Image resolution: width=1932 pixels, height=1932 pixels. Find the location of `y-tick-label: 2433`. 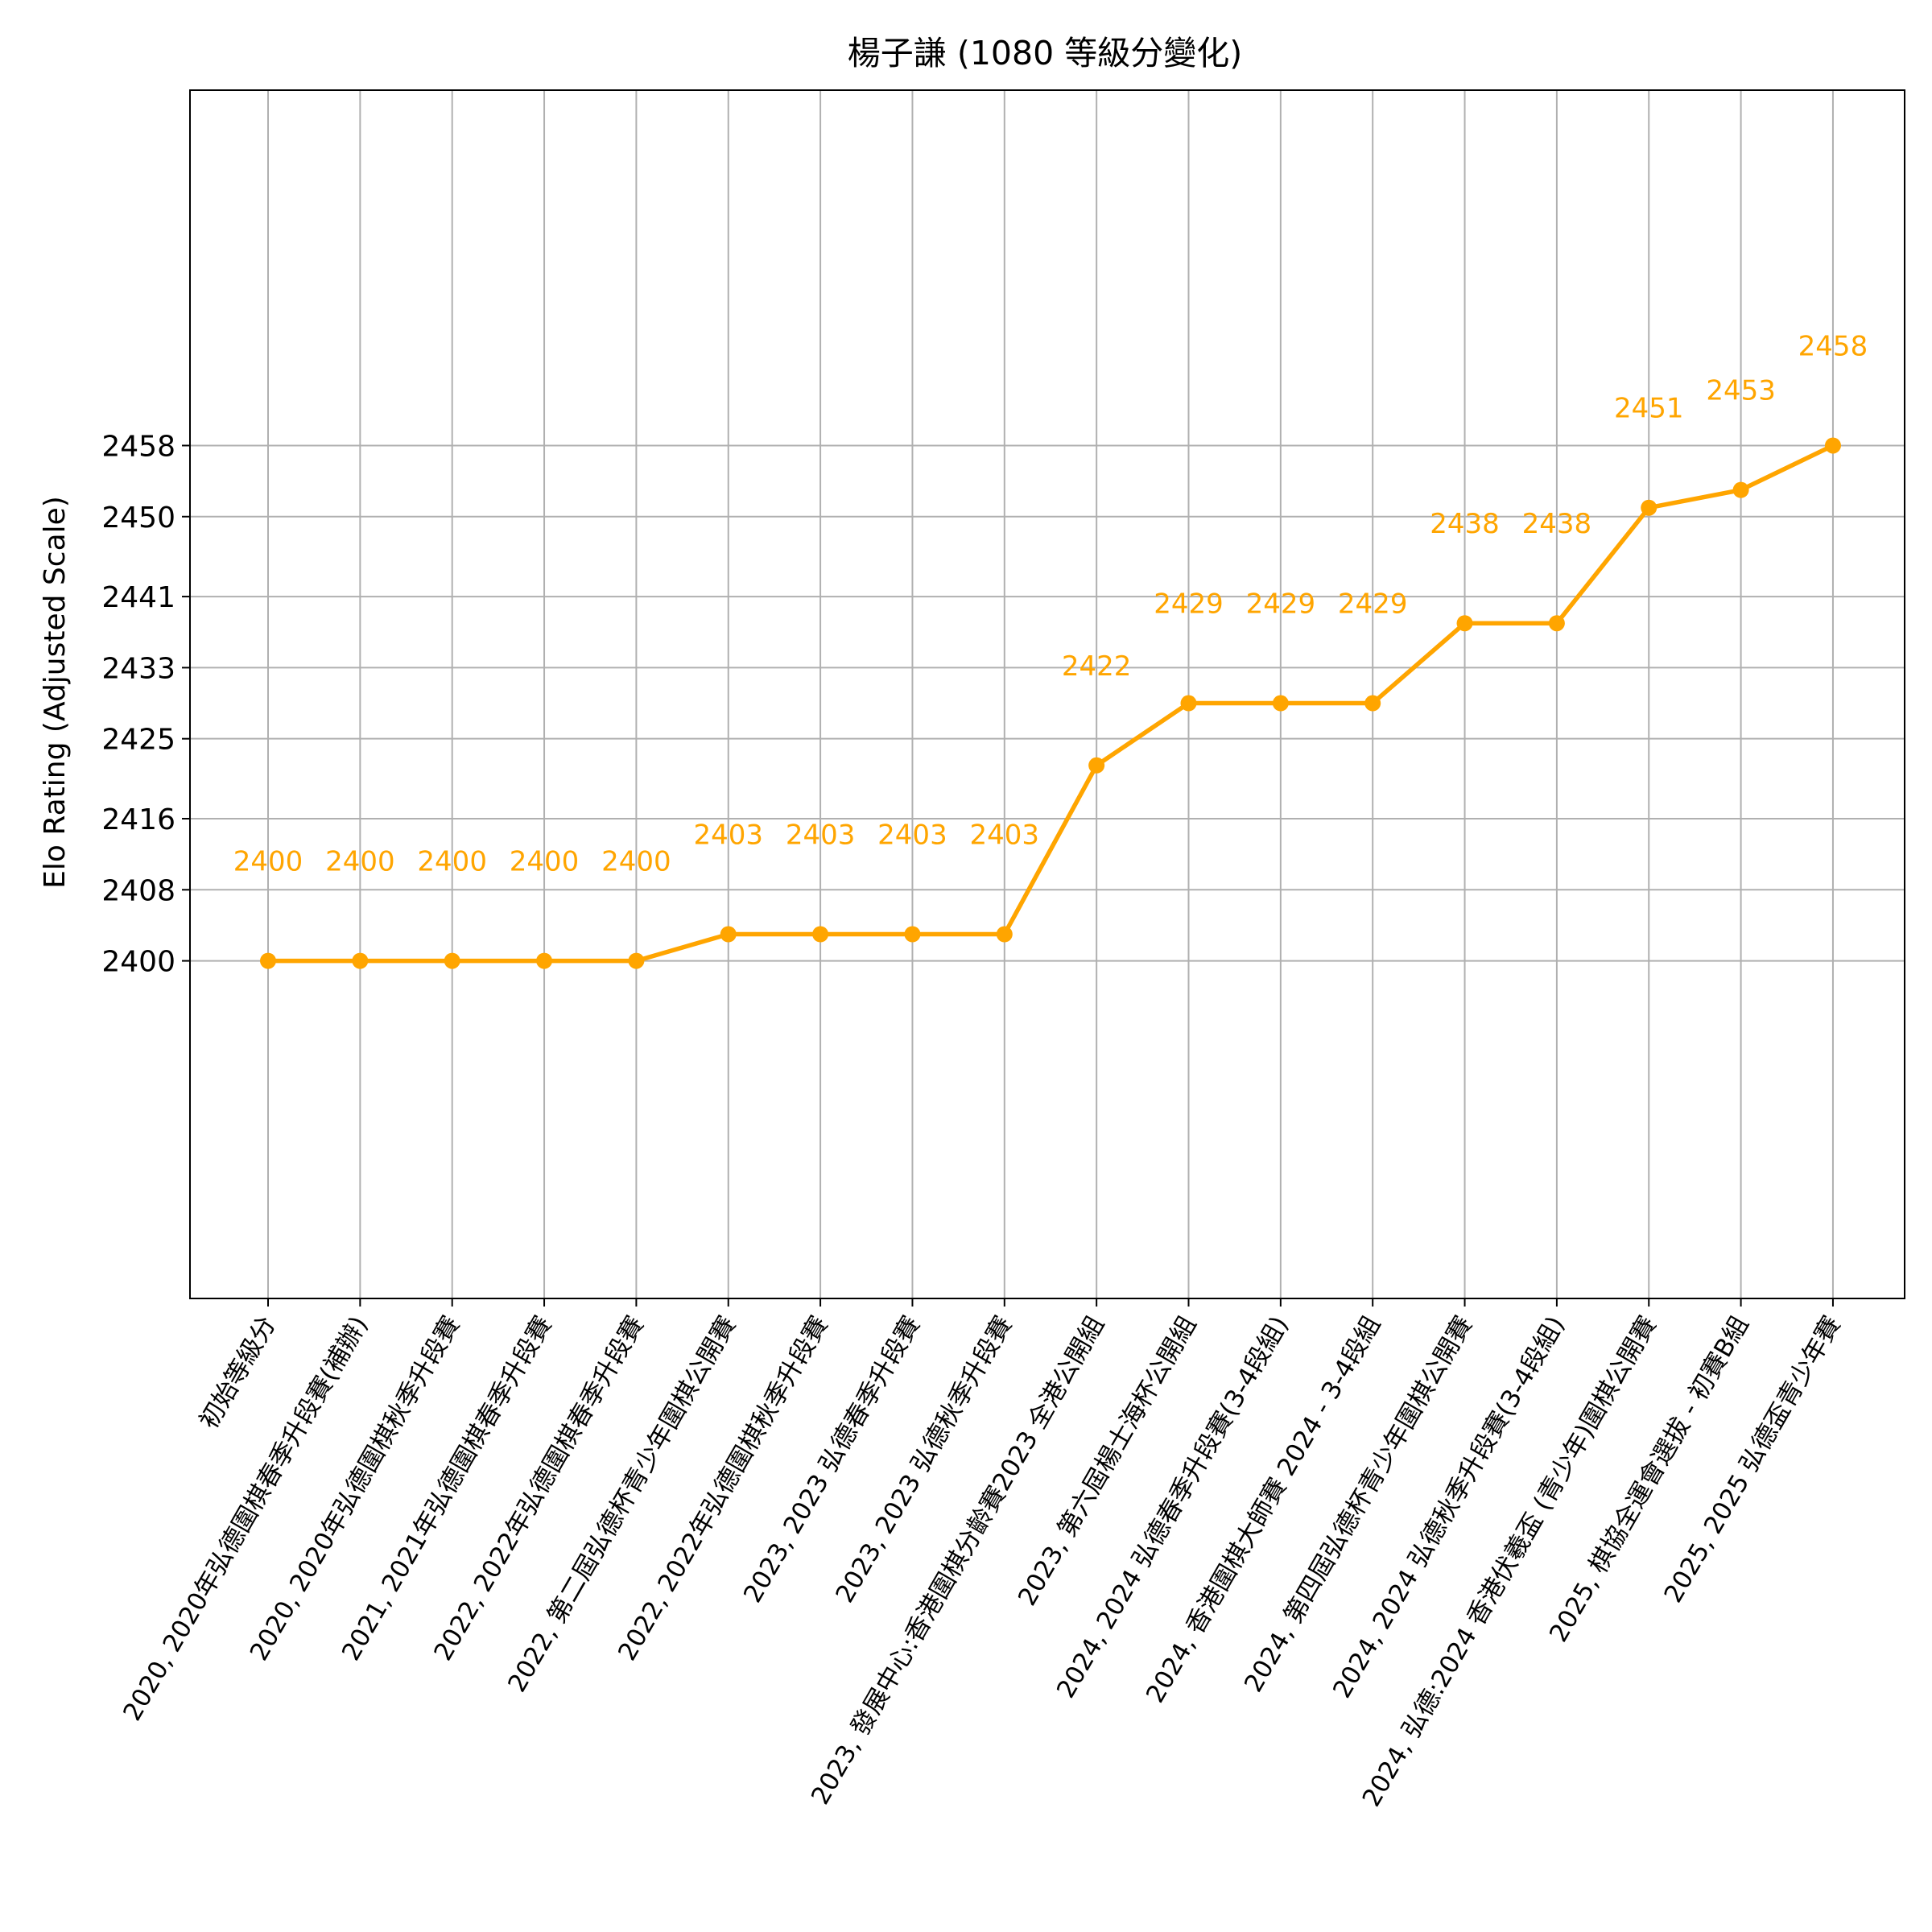

y-tick-label: 2433 is located at coordinates (138, 668).